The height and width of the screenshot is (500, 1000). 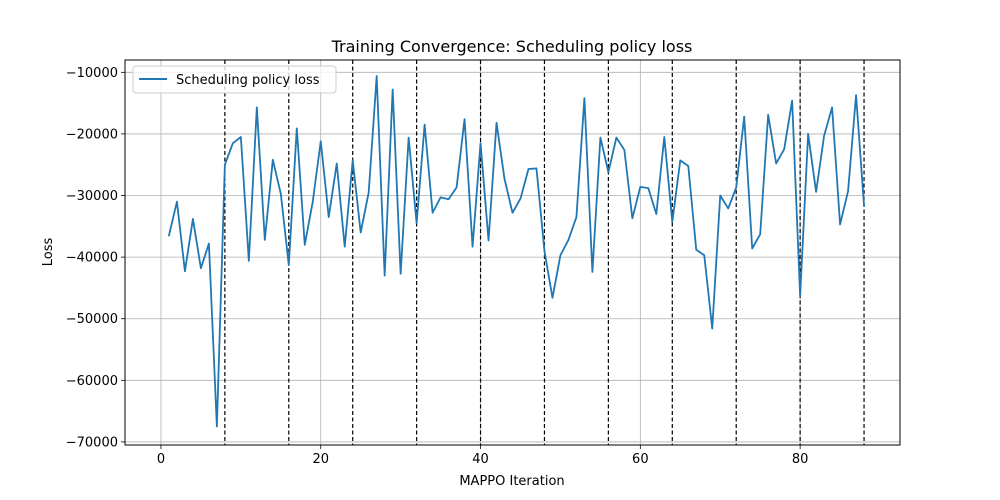 What do you see at coordinates (92, 134) in the screenshot?
I see `y-tick-label: −20000` at bounding box center [92, 134].